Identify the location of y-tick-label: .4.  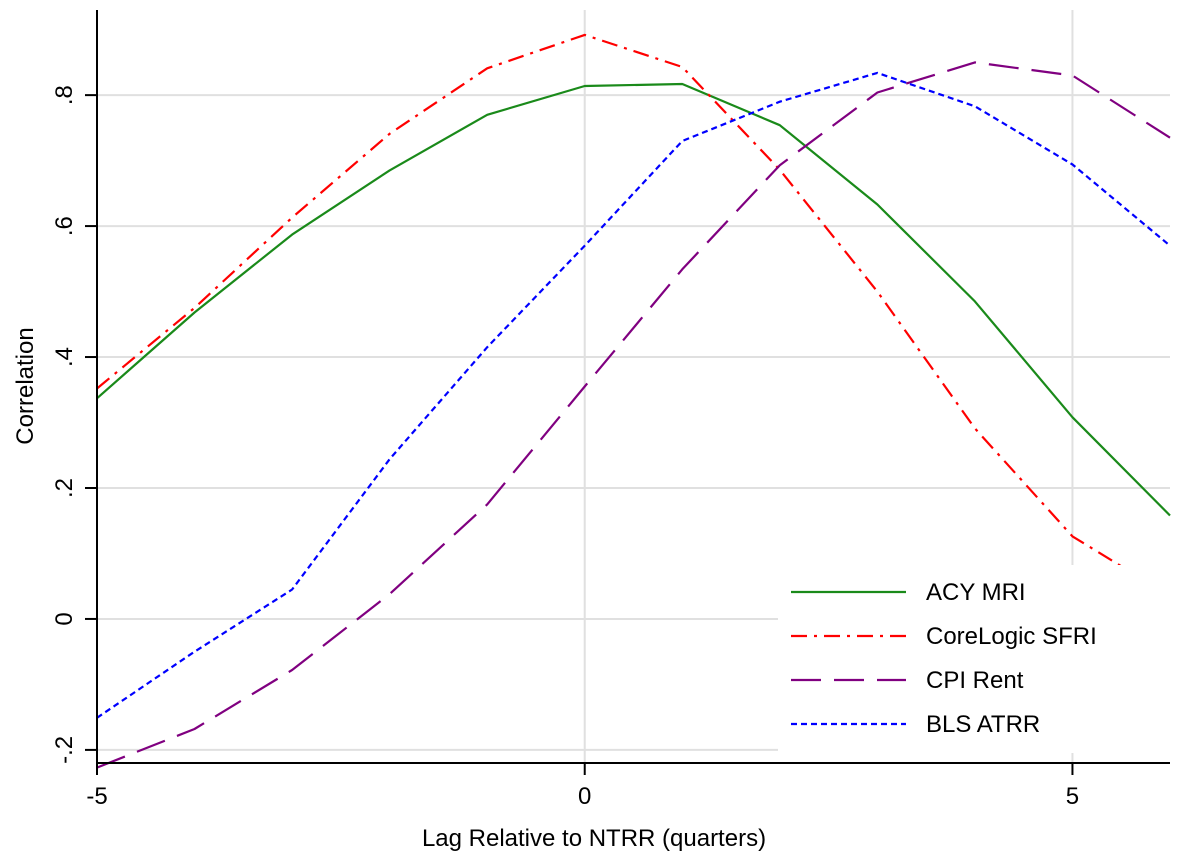
(64, 357).